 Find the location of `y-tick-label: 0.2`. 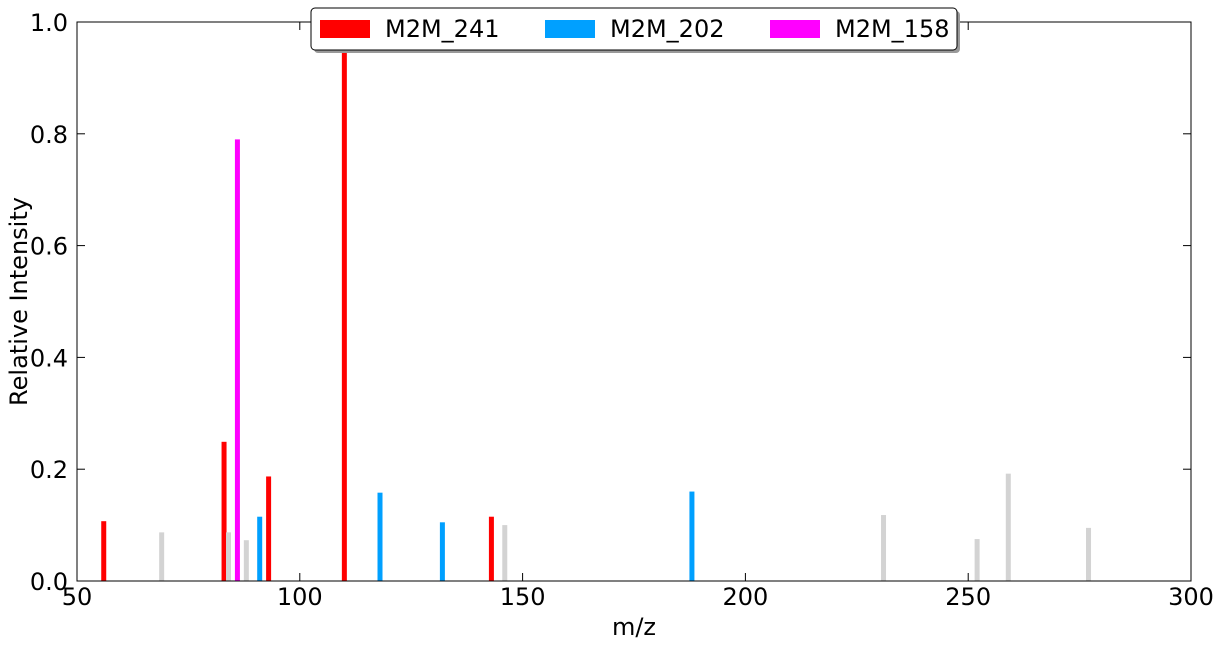

y-tick-label: 0.2 is located at coordinates (49, 470).